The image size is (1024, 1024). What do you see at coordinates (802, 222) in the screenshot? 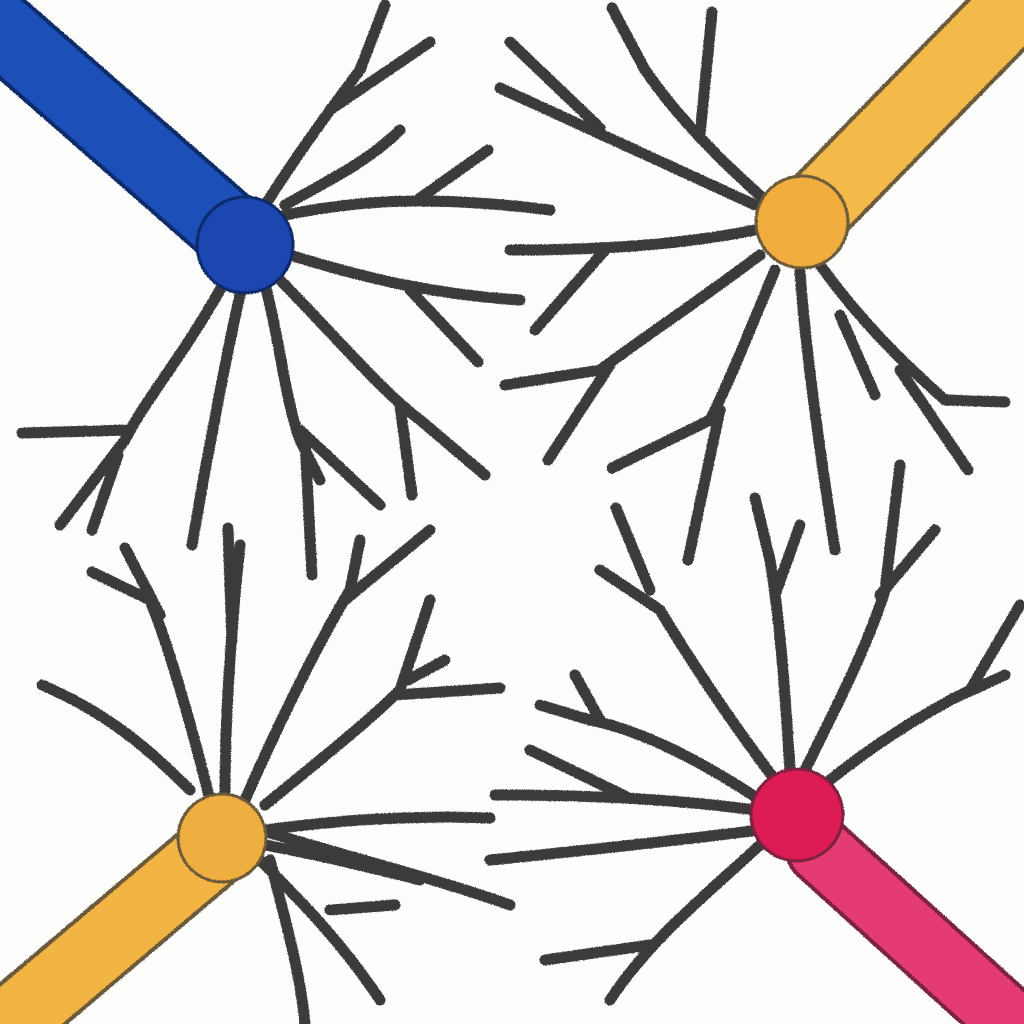
I see `soma-top-right` at bounding box center [802, 222].